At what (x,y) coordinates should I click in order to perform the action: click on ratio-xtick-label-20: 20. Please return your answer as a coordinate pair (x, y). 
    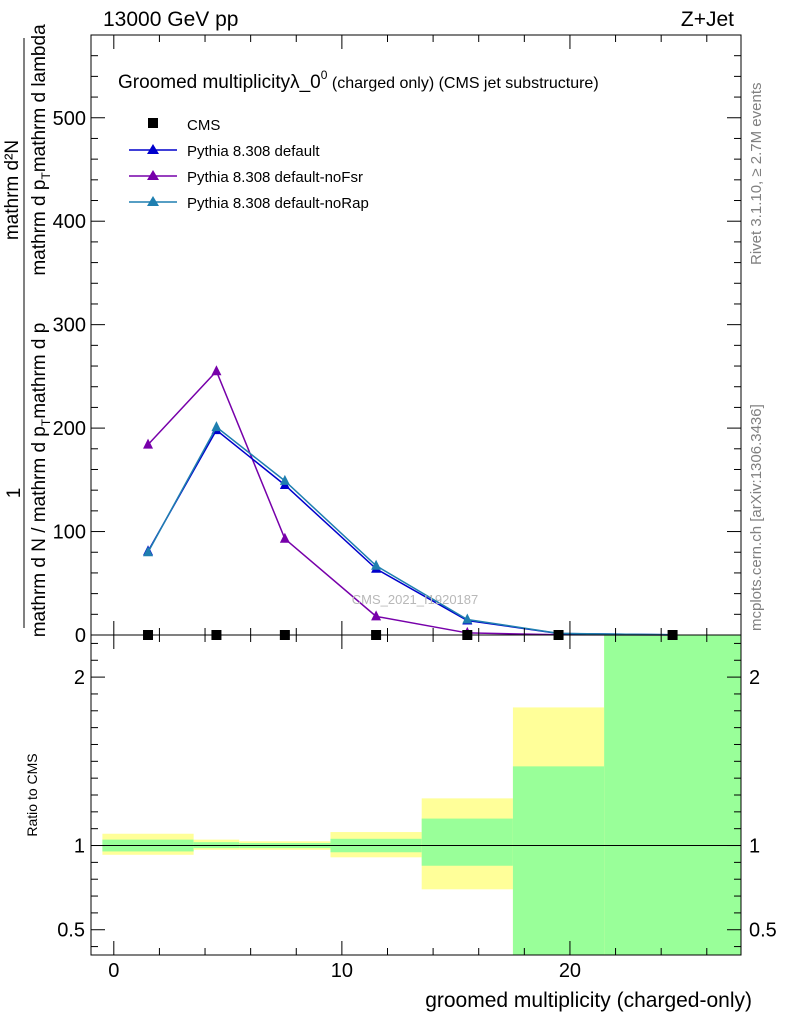
    Looking at the image, I should click on (570, 971).